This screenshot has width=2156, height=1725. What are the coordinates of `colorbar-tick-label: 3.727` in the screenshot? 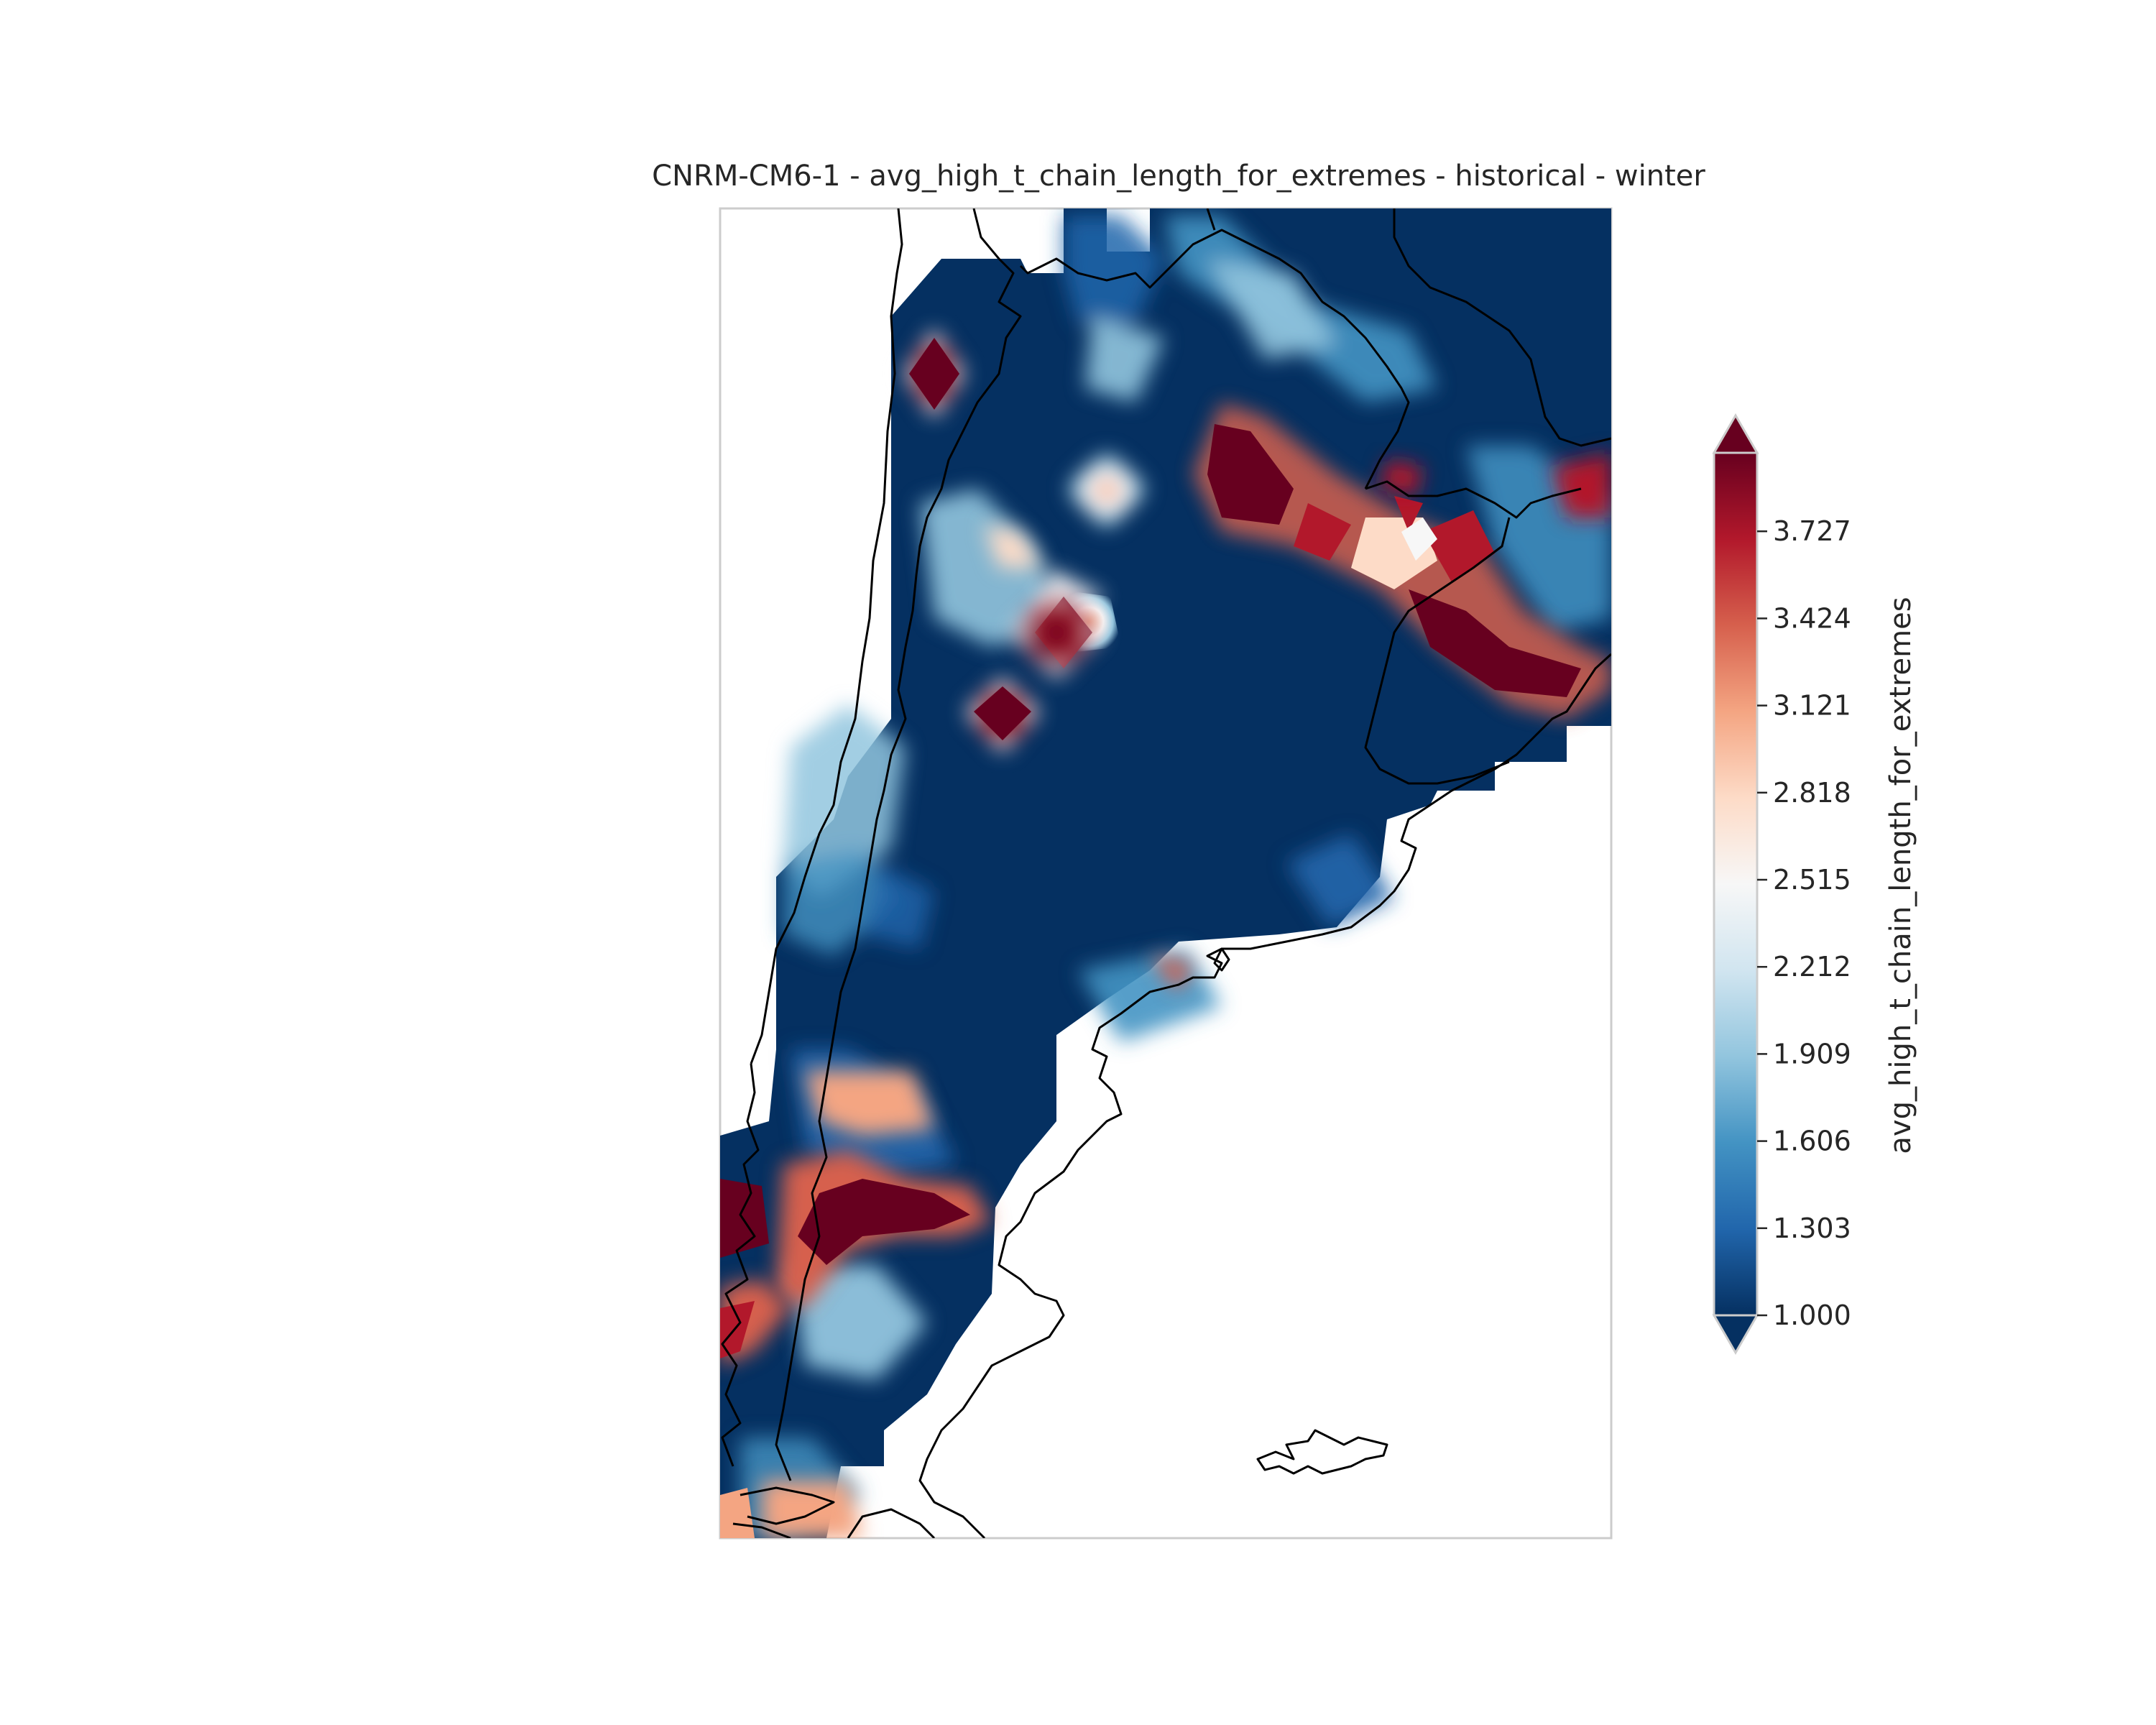 It's located at (1812, 531).